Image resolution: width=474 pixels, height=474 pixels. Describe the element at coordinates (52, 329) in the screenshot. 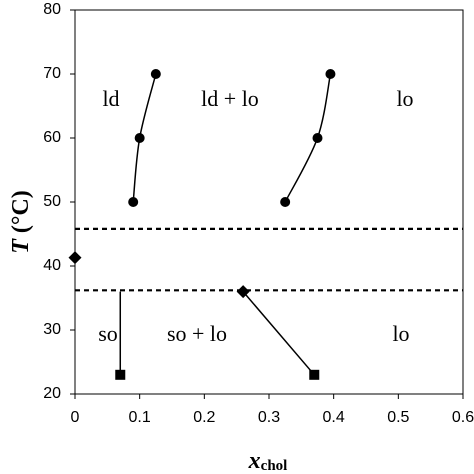

I see `y-tick-label: 30` at that location.